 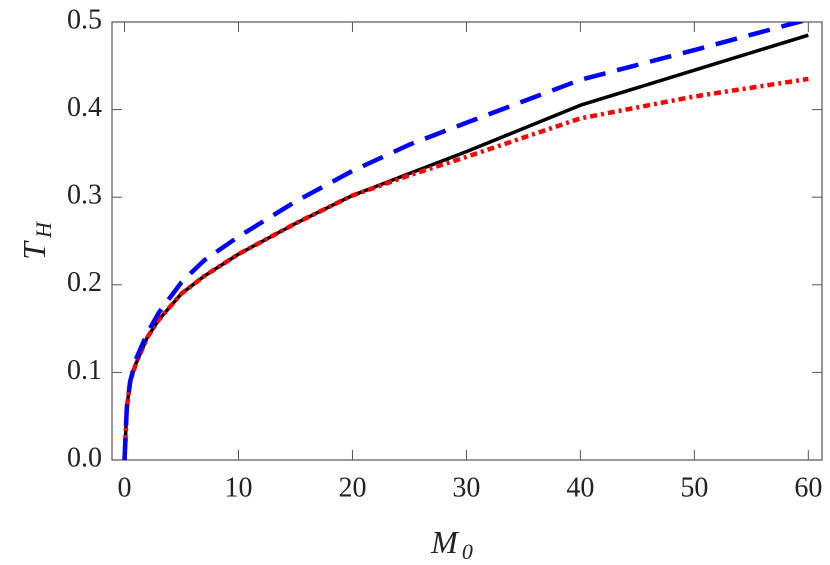 I want to click on y-tick-label: 0.0, so click(x=84, y=457).